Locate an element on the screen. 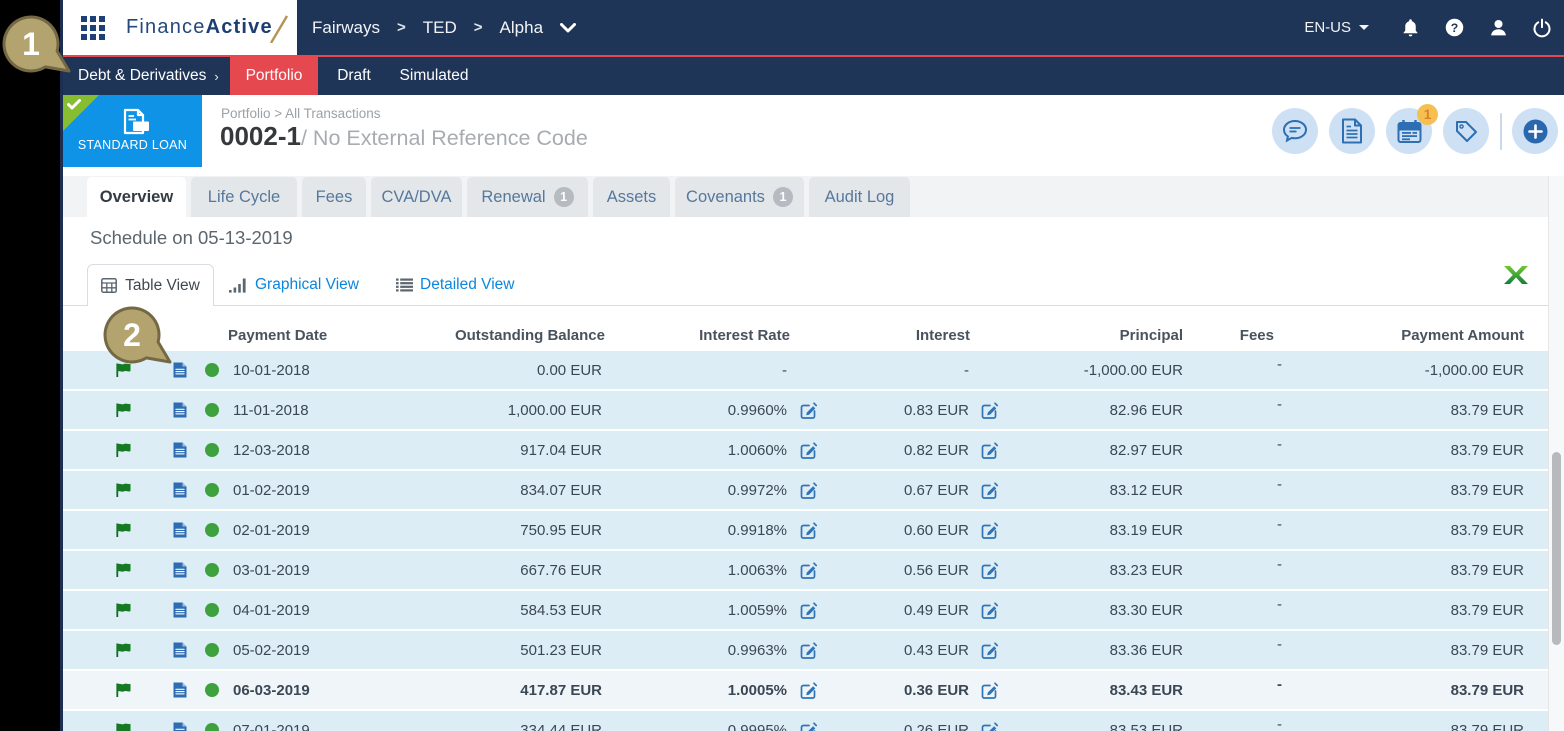  menu-item-draft: Draft is located at coordinates (354, 75).